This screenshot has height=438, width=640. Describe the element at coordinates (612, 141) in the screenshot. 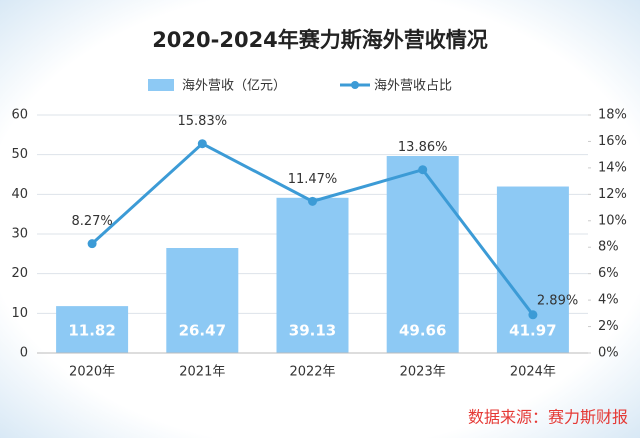

I see `y2-tick-label: 16%` at that location.